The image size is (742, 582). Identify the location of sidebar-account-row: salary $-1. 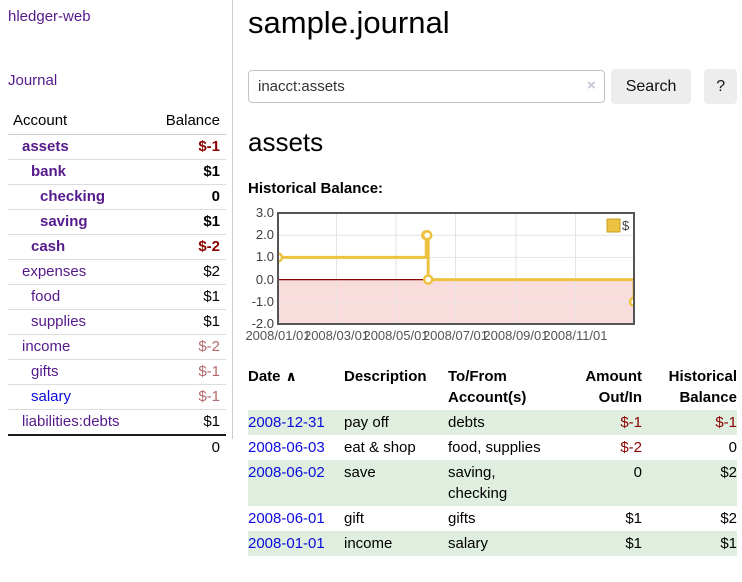
(117, 397).